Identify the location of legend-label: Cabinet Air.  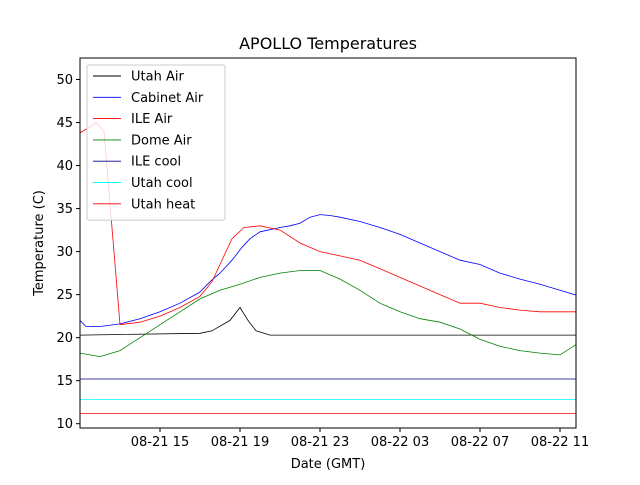
(167, 98).